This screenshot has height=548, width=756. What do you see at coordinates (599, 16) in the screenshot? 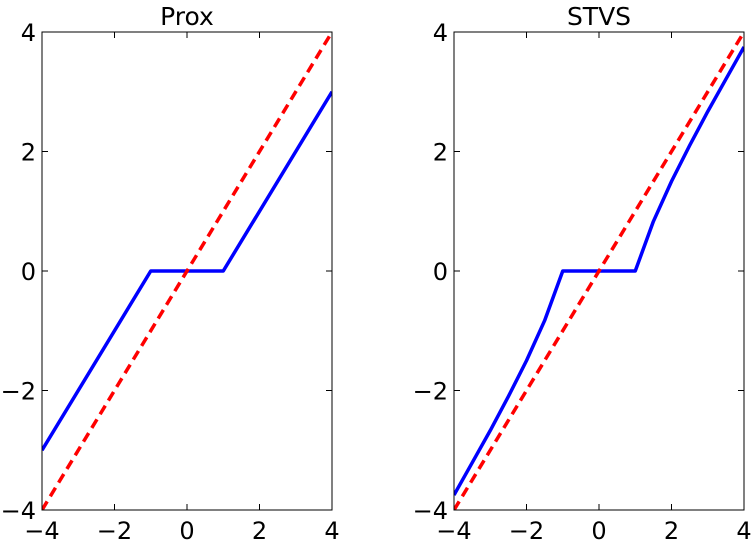
I see `chart-title: STVS` at bounding box center [599, 16].